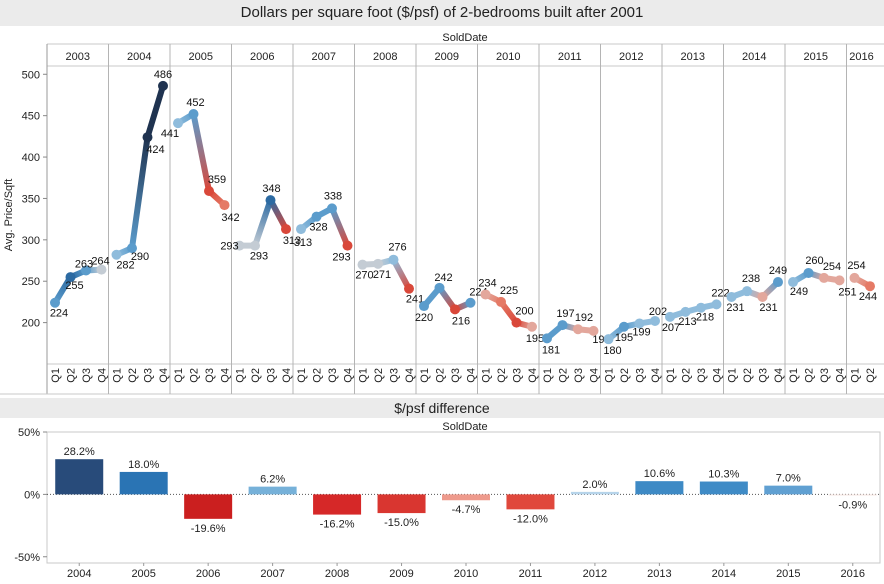 The image size is (884, 584). I want to click on bottom-x-tick-label: 2014, so click(724, 574).